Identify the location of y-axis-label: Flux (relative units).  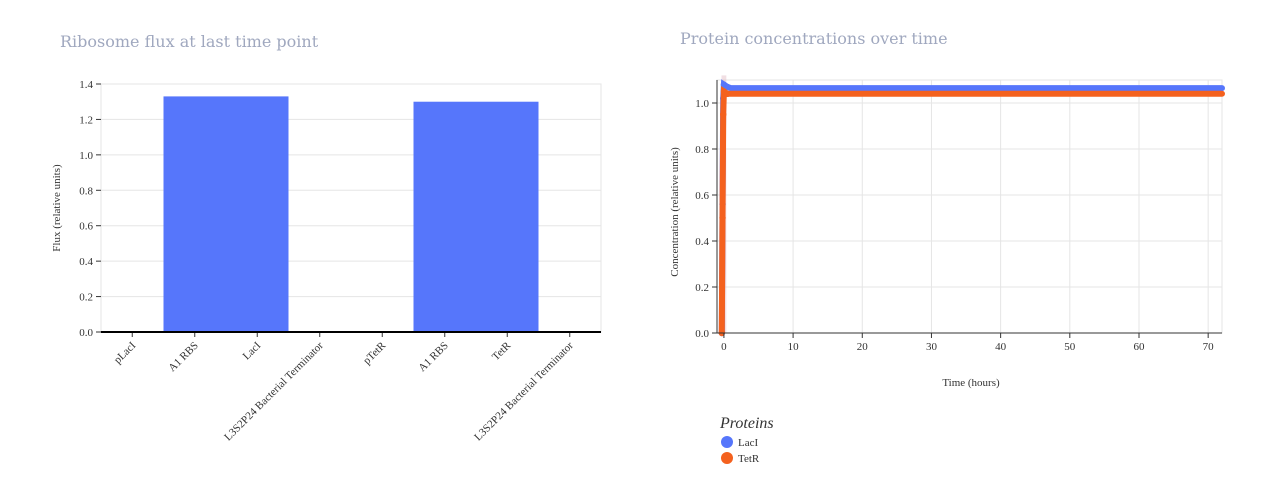
(57, 208).